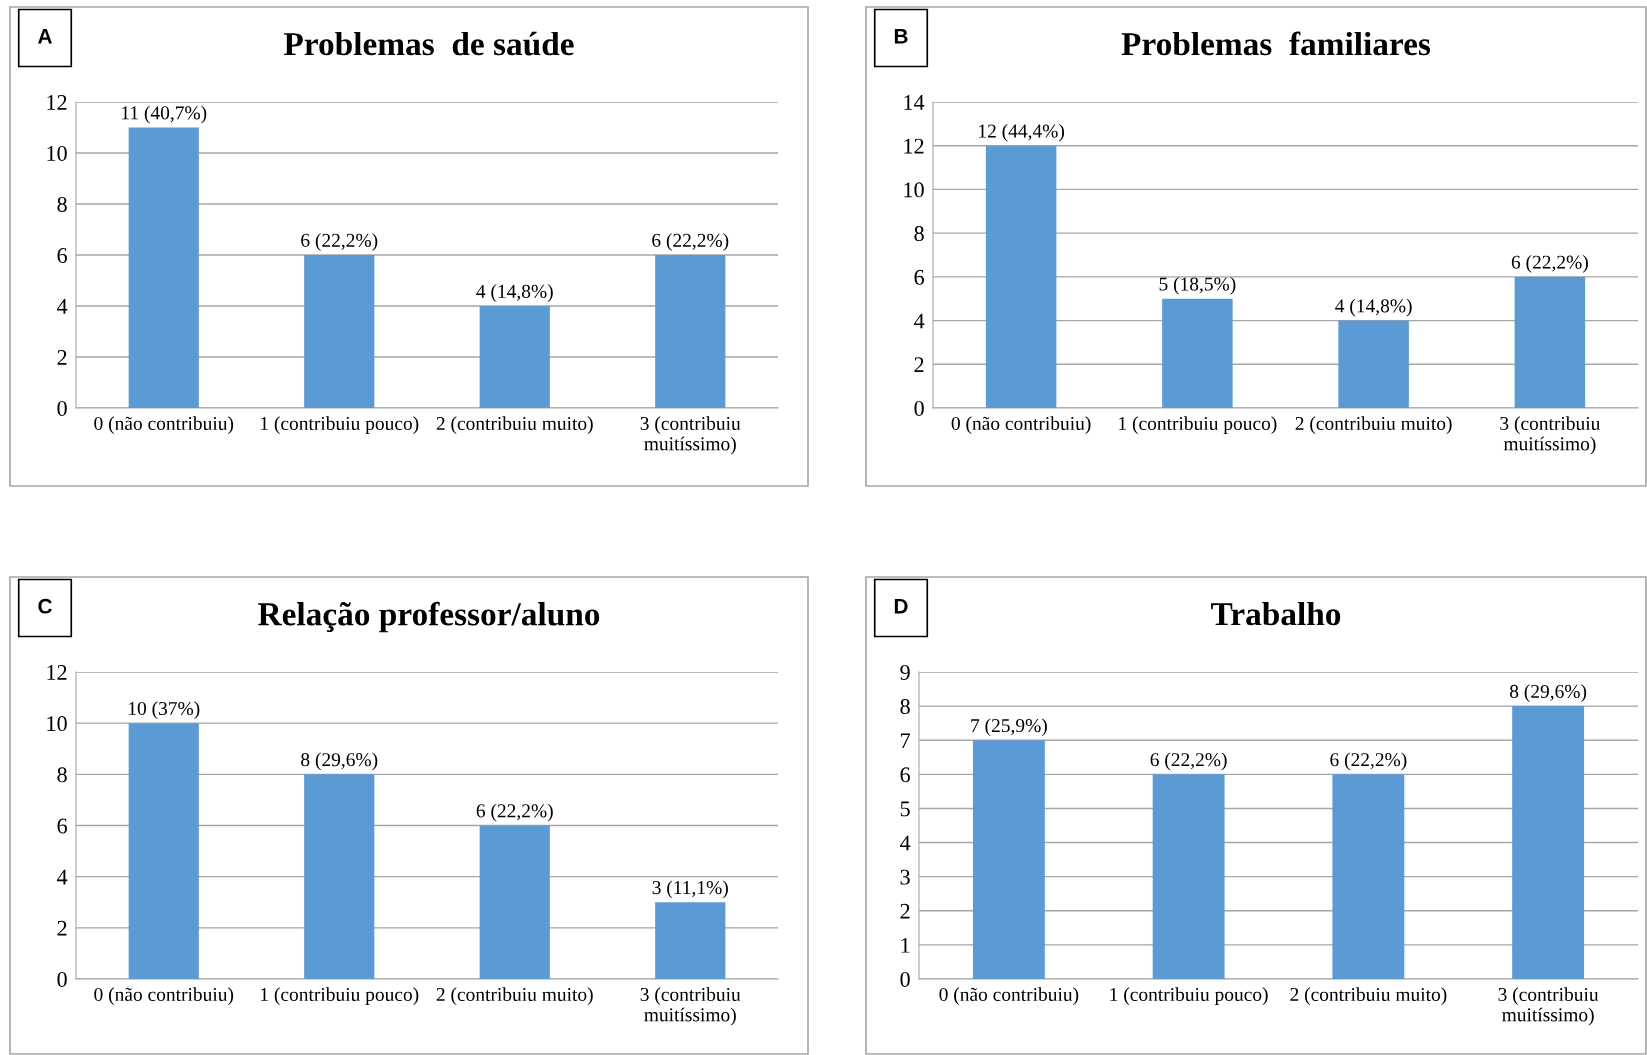 Image resolution: width=1647 pixels, height=1055 pixels. What do you see at coordinates (429, 617) in the screenshot?
I see `chart-title: Relação professor/aluno` at bounding box center [429, 617].